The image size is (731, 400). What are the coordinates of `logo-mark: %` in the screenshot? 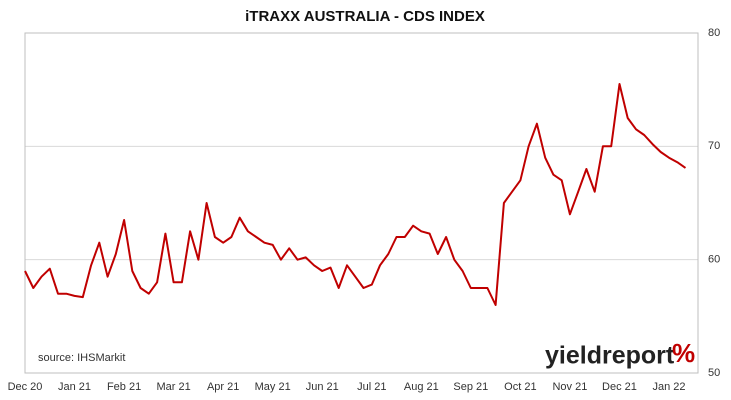 It's located at (683, 353).